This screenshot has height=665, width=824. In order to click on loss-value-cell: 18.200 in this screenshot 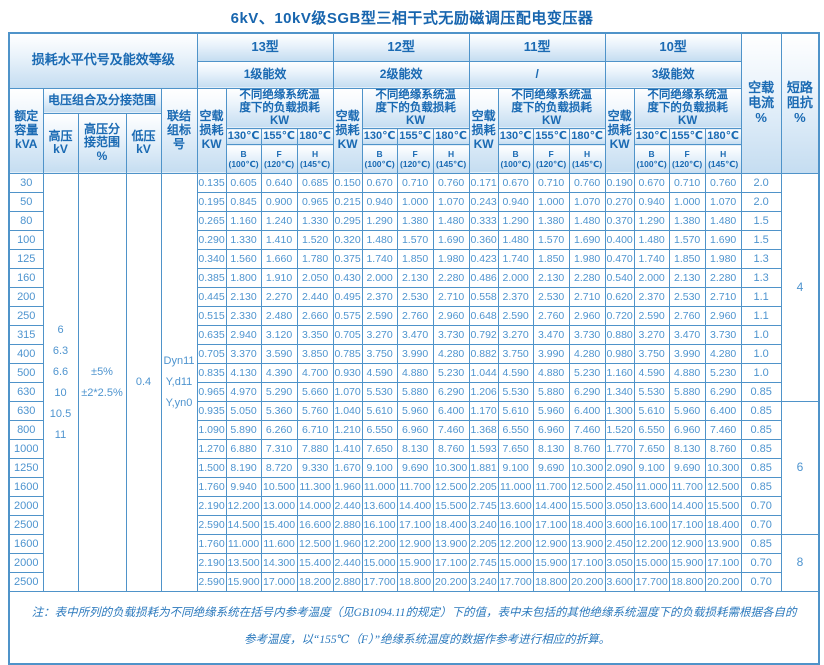, I will do `click(315, 582)`.